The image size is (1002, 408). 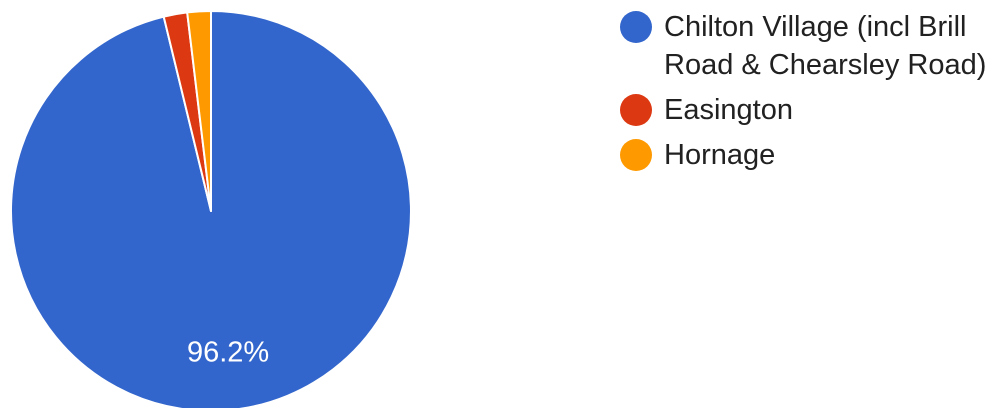 I want to click on data-label-chilton-village: 96.2%, so click(x=228, y=353).